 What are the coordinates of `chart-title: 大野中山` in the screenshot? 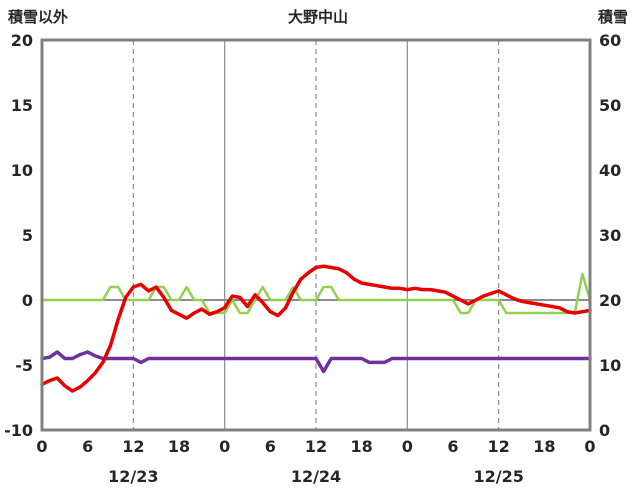 It's located at (317, 17).